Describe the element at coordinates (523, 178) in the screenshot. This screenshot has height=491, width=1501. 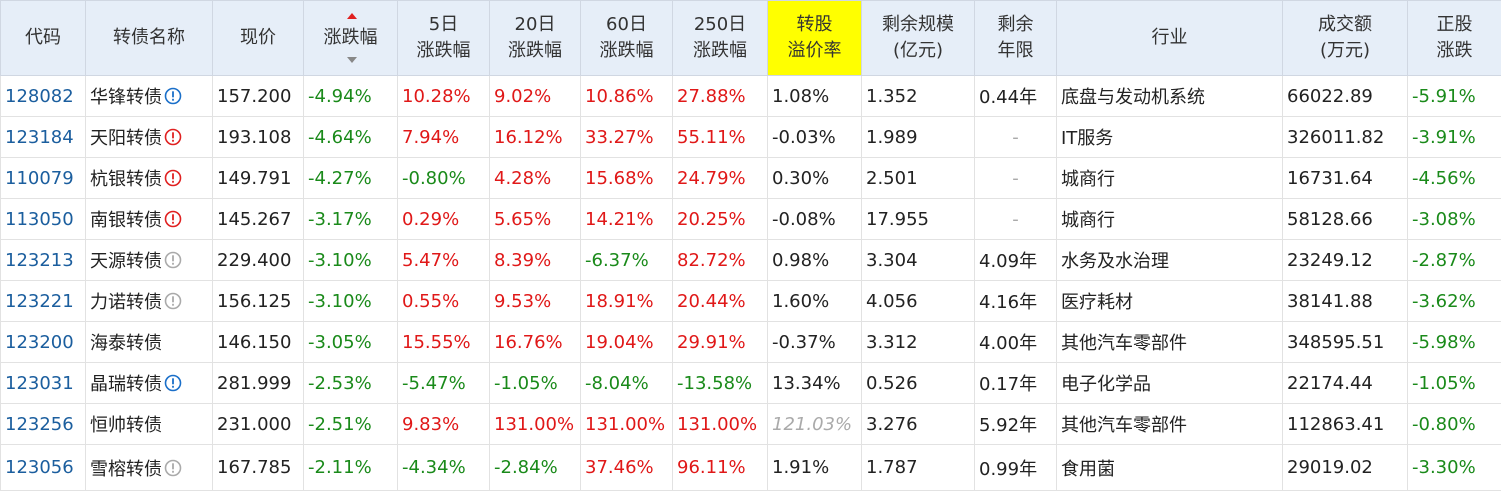
I see `cell-text: 4.28%` at that location.